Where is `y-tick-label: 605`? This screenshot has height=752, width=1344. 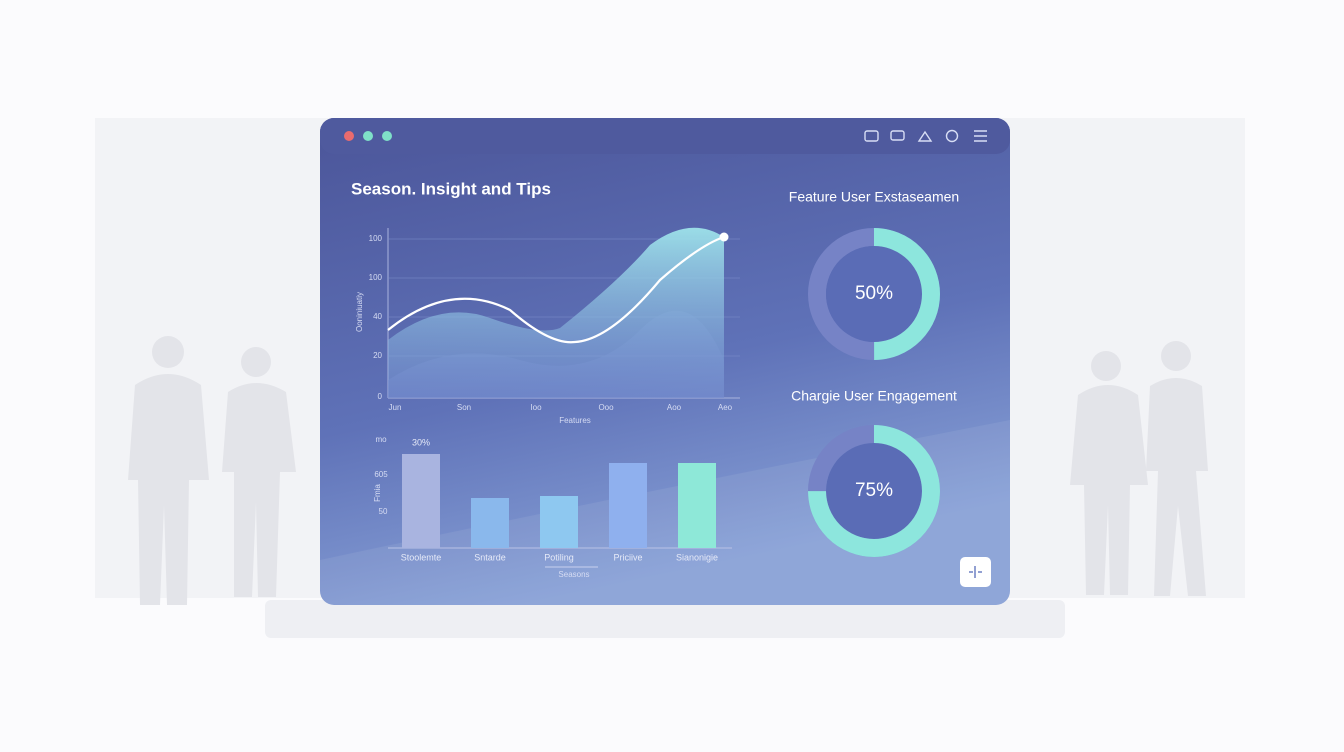 y-tick-label: 605 is located at coordinates (381, 474).